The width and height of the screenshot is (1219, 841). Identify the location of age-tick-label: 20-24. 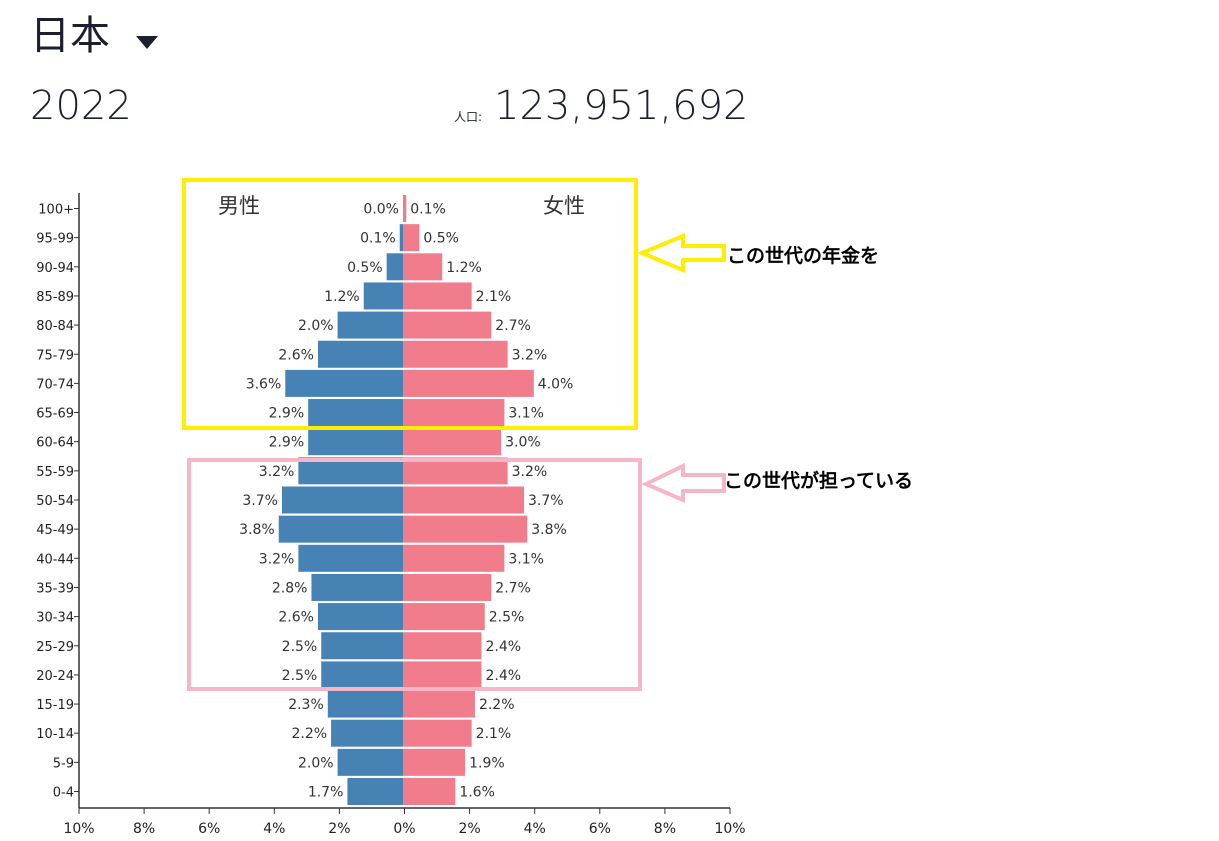
(55, 676).